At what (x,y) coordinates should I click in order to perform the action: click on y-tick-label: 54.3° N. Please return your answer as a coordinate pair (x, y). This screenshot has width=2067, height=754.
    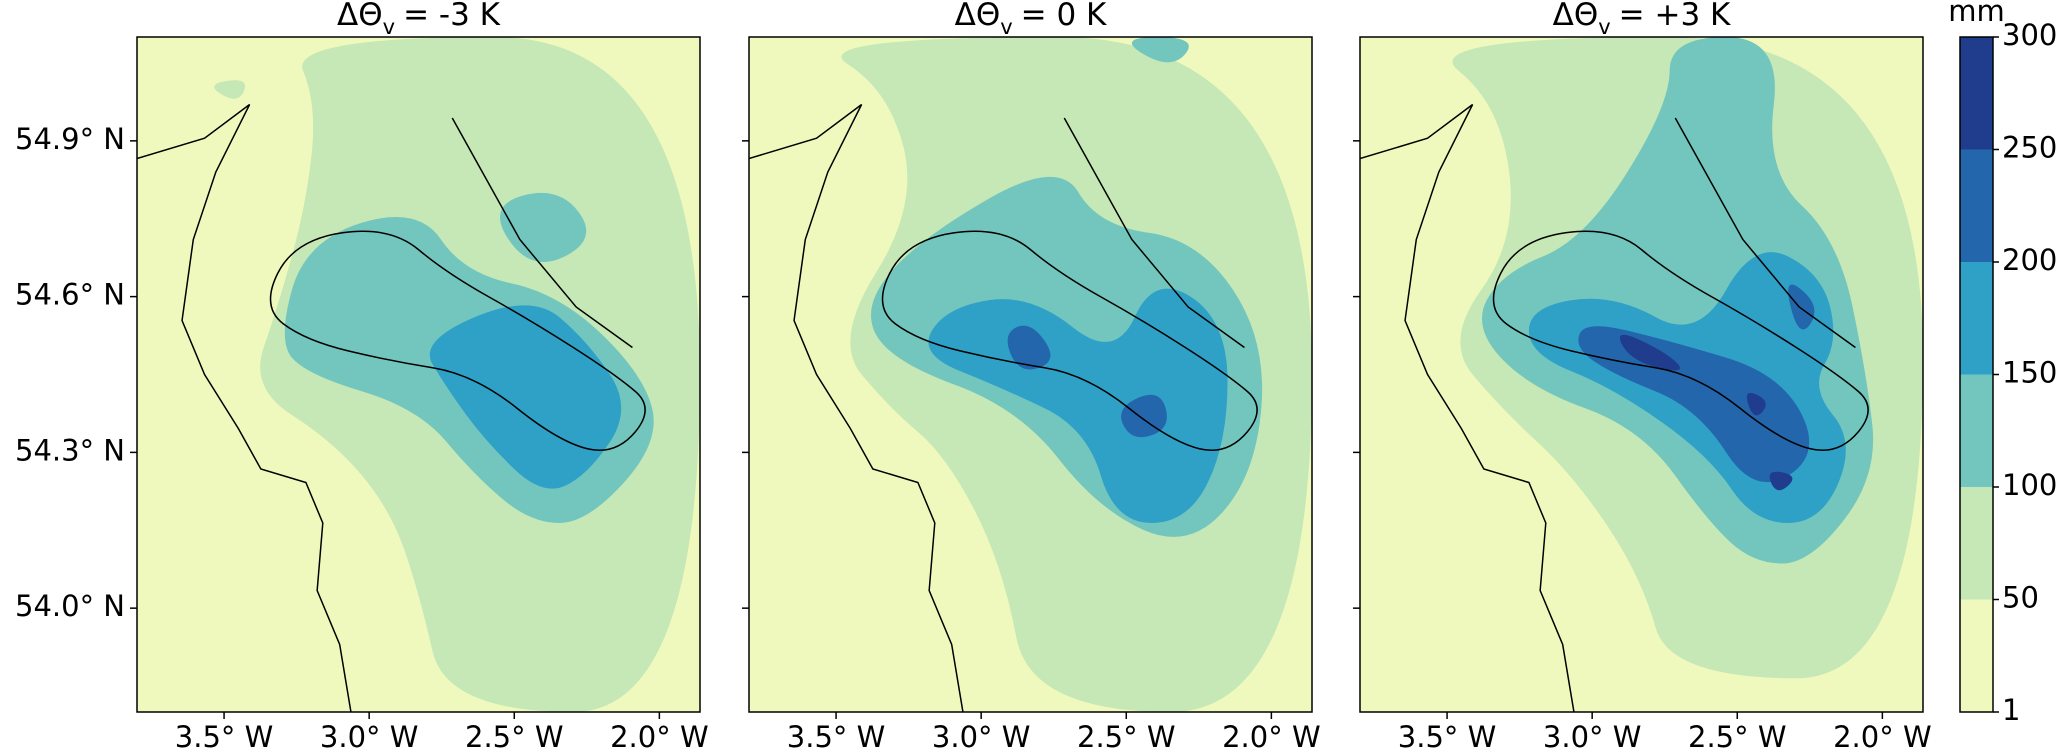
    Looking at the image, I should click on (70, 450).